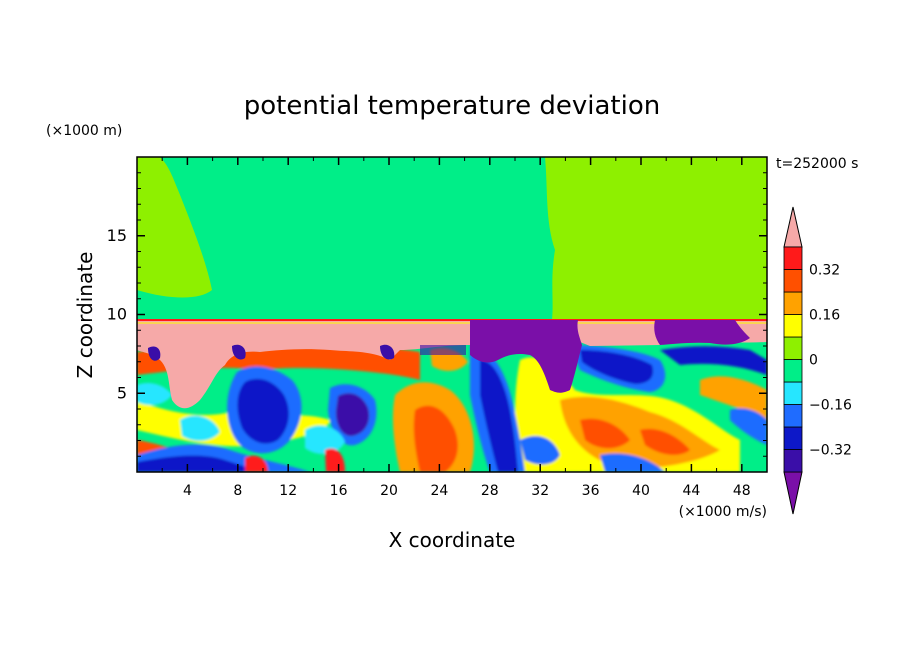 Image resolution: width=904 pixels, height=654 pixels. Describe the element at coordinates (591, 491) in the screenshot. I see `x-tick-label: 36` at that location.